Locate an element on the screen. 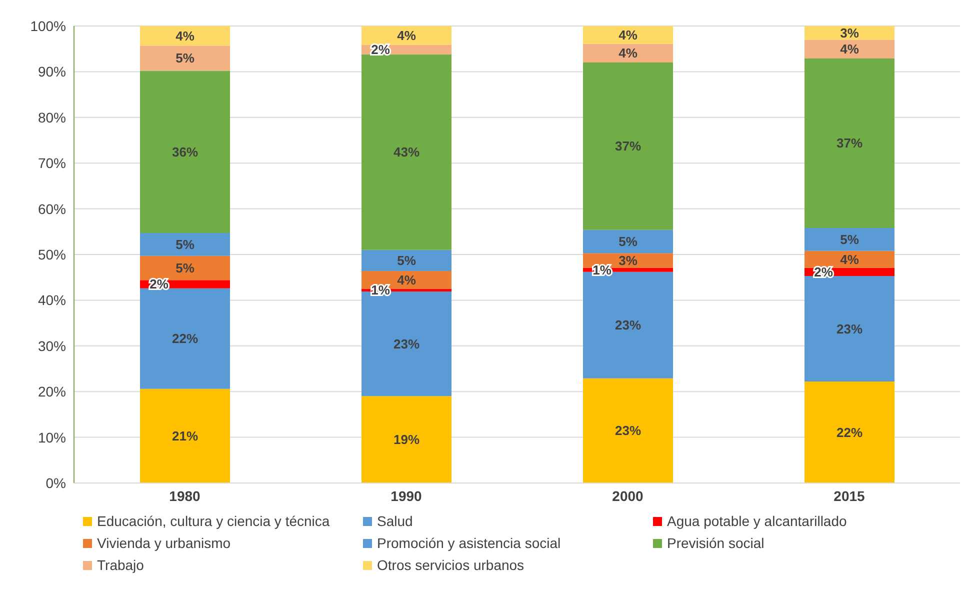 Image resolution: width=978 pixels, height=608 pixels. y-tick-label: 90% is located at coordinates (52, 72).